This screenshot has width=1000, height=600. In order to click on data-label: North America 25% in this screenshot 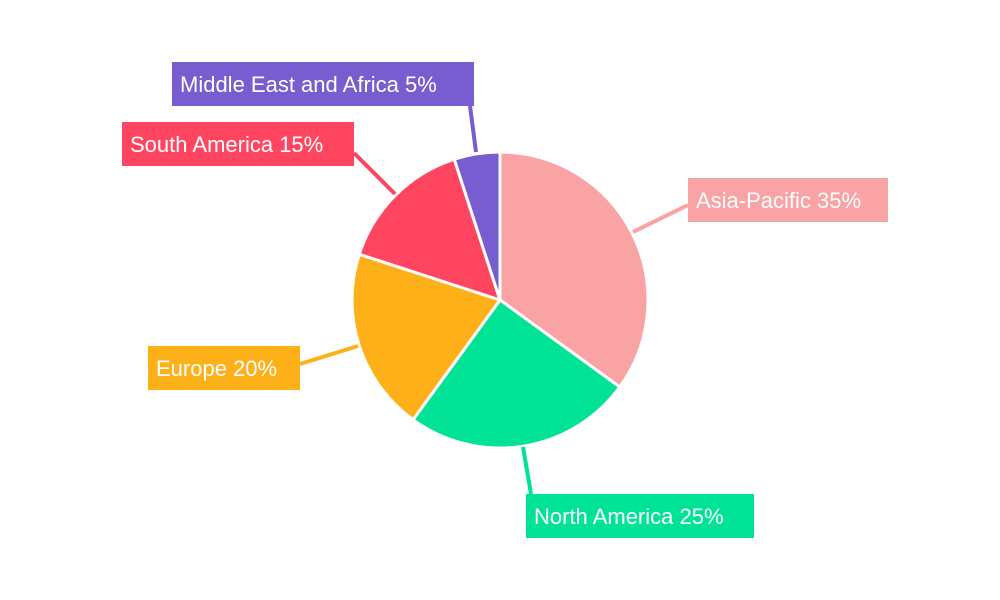, I will do `click(629, 516)`.